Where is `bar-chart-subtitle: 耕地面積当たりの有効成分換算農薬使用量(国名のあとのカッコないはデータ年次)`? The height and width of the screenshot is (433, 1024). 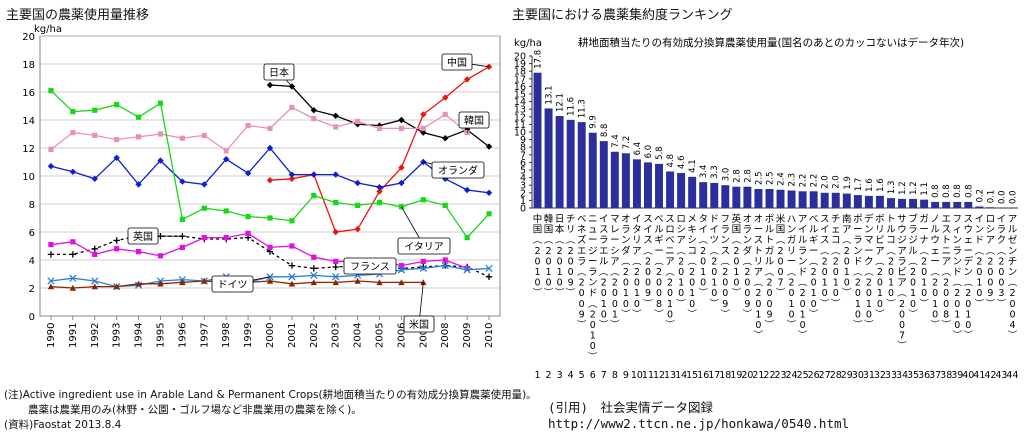
bar-chart-subtitle: 耕地面積当たりの有効成分換算農薬使用量(国名のあとのカッコないはデータ年次) is located at coordinates (771, 42).